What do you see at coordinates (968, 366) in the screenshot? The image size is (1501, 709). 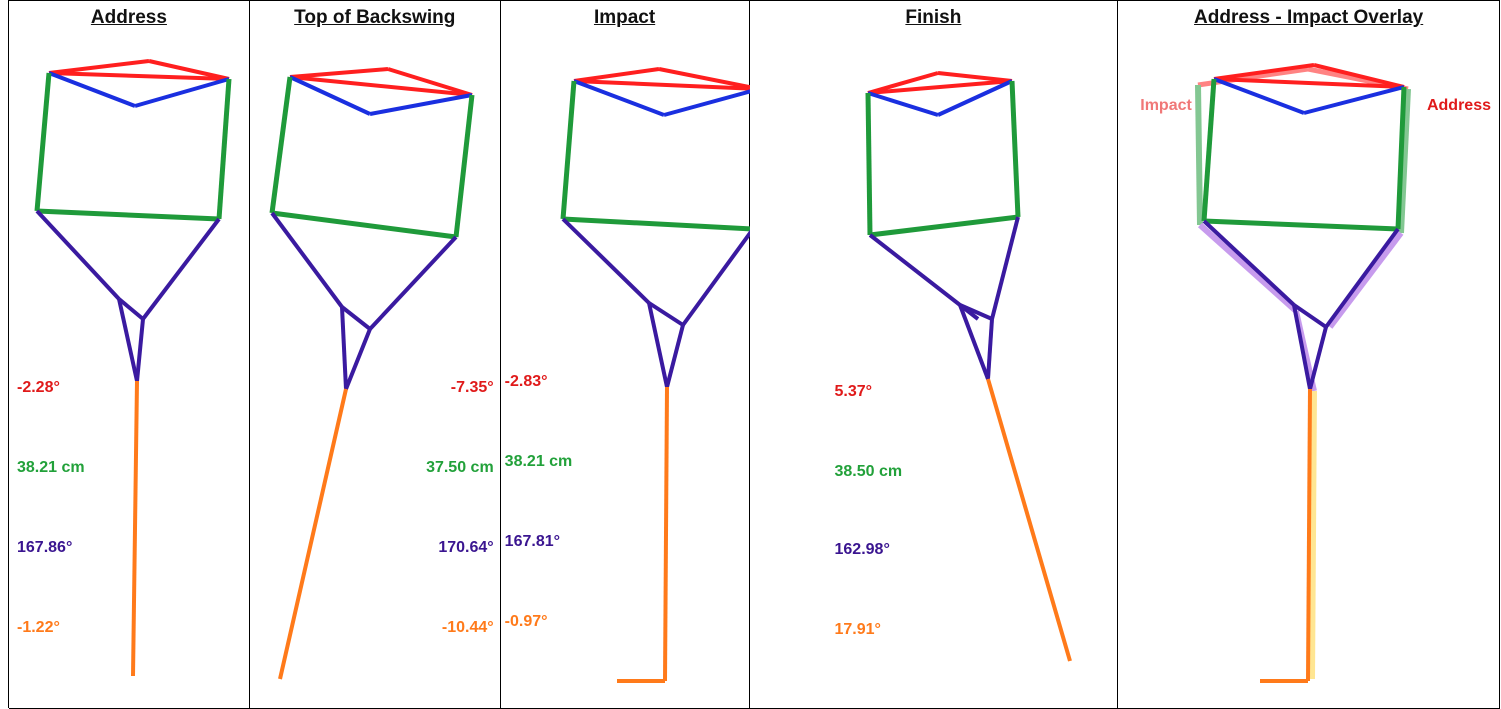 I see `skeleton-finish` at bounding box center [968, 366].